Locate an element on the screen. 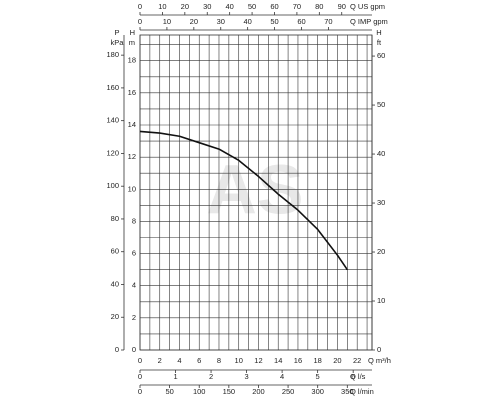 The height and width of the screenshot is (400, 500). axis-unit: kPa is located at coordinates (118, 42).